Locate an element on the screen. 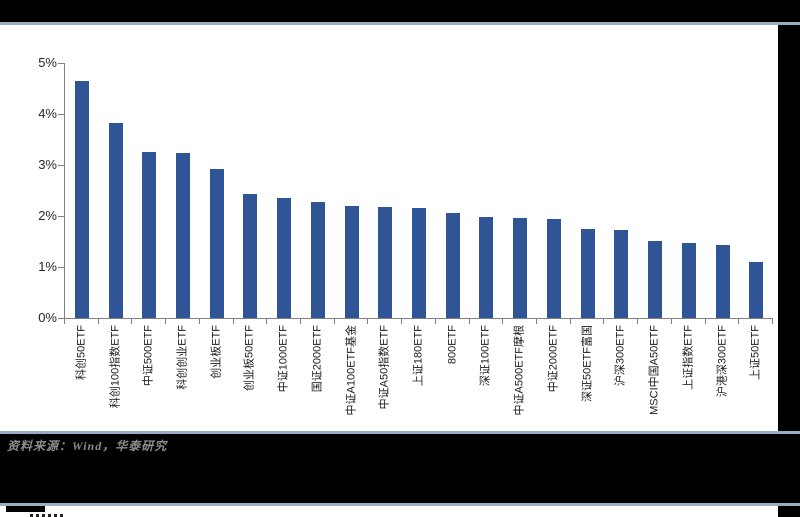 The image size is (800, 517). y-axis-tick-label: 4% is located at coordinates (47, 113).